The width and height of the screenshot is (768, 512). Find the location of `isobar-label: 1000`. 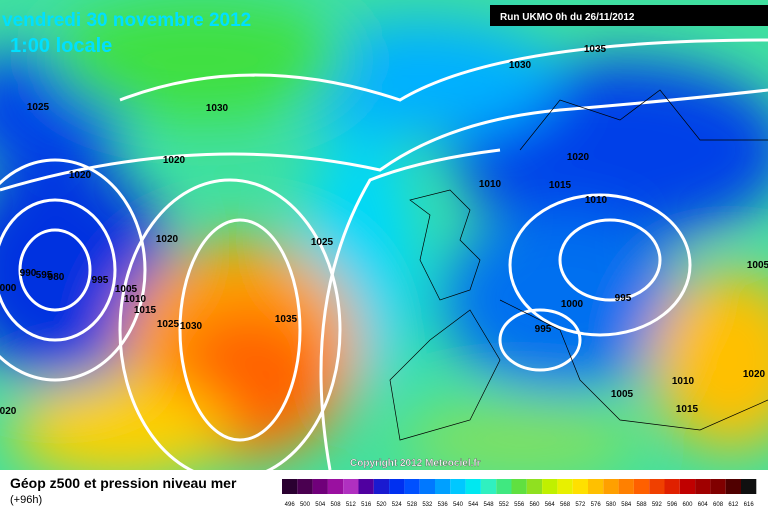

isobar-label: 1000 is located at coordinates (572, 304).